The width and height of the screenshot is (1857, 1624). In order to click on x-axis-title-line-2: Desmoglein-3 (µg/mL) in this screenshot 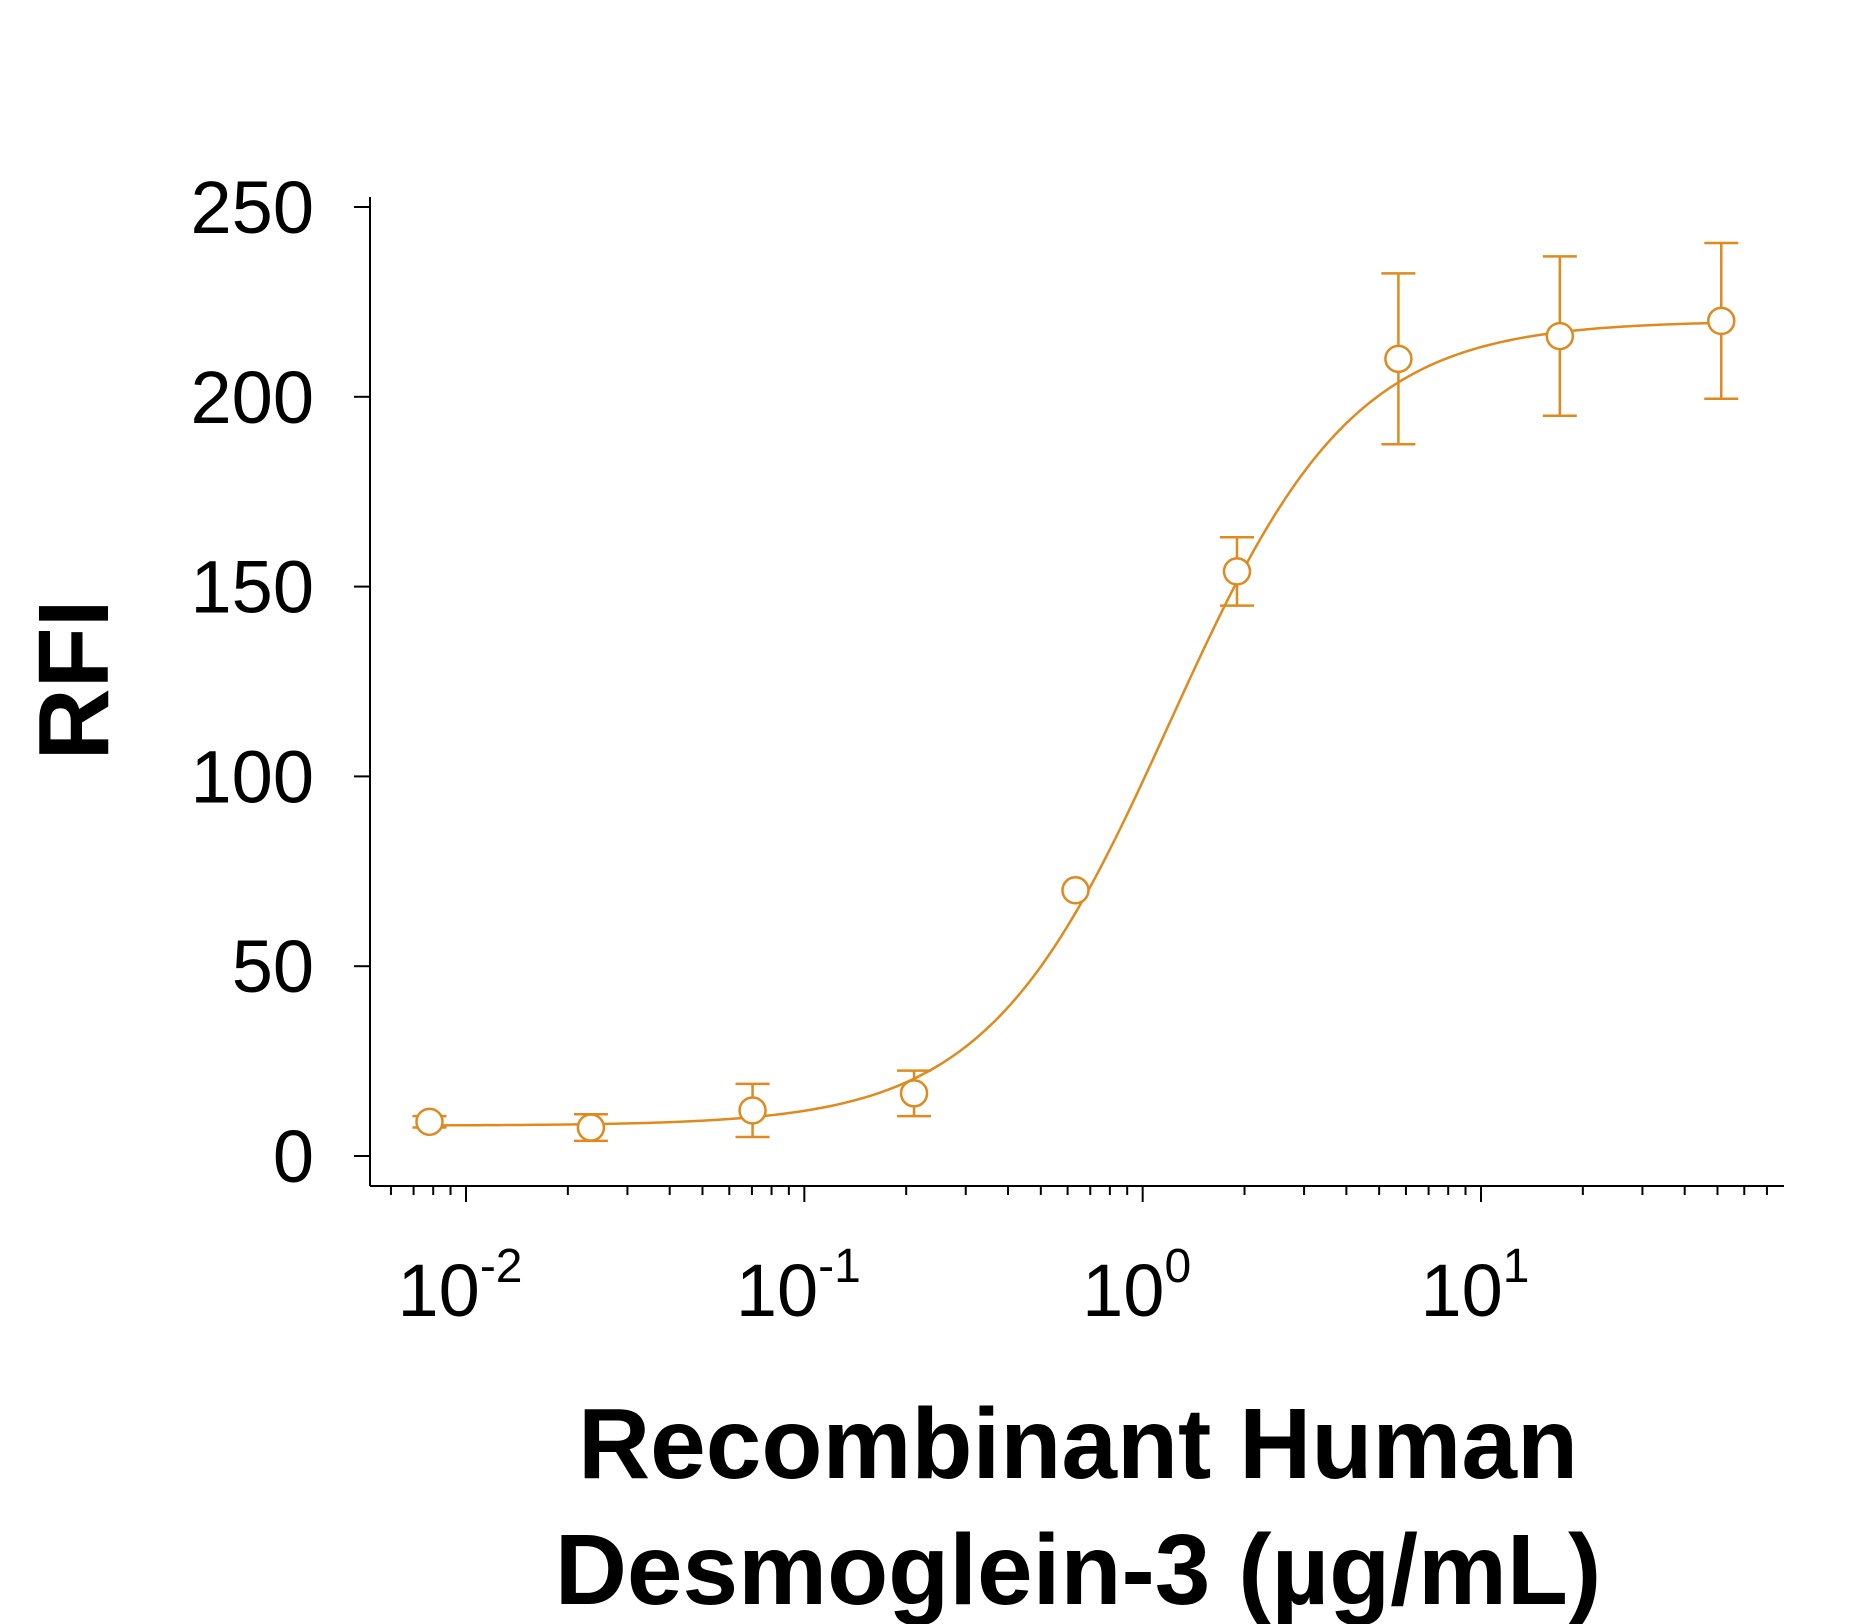, I will do `click(1078, 1569)`.